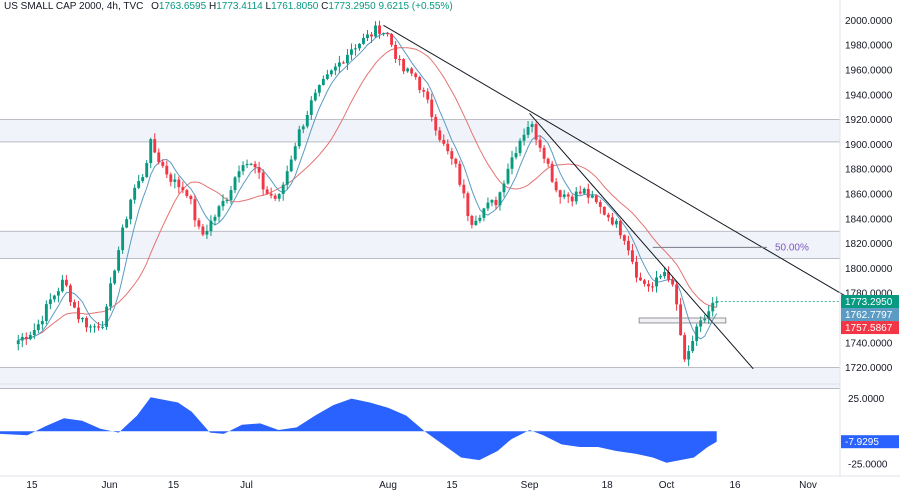 The width and height of the screenshot is (900, 492). Describe the element at coordinates (869, 294) in the screenshot. I see `y-tick-label: 1780.0000` at that location.